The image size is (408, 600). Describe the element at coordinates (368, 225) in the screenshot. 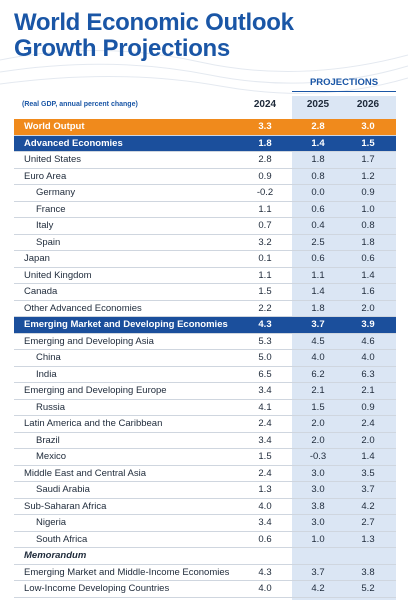

I see `cell-value: 0.8` at that location.